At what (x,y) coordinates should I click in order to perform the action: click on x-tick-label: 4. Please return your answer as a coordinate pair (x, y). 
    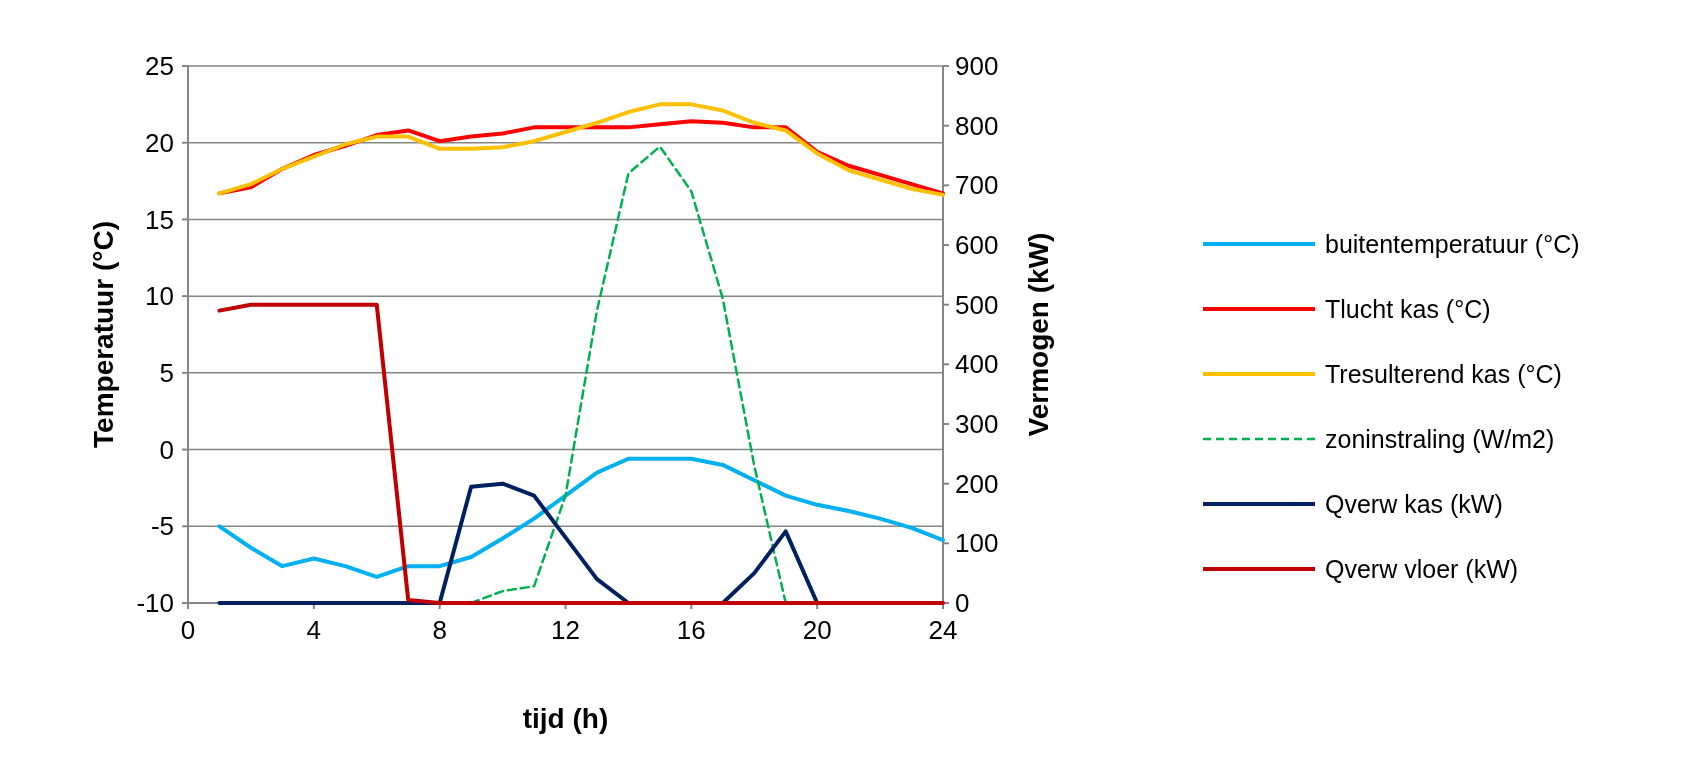
    Looking at the image, I should click on (314, 630).